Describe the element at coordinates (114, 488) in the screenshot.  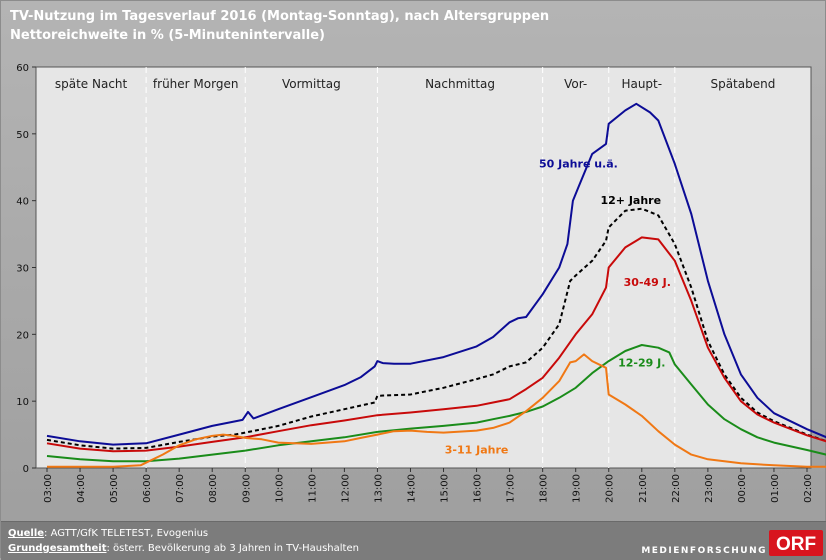
I see `x-tick-label: 05:00` at that location.